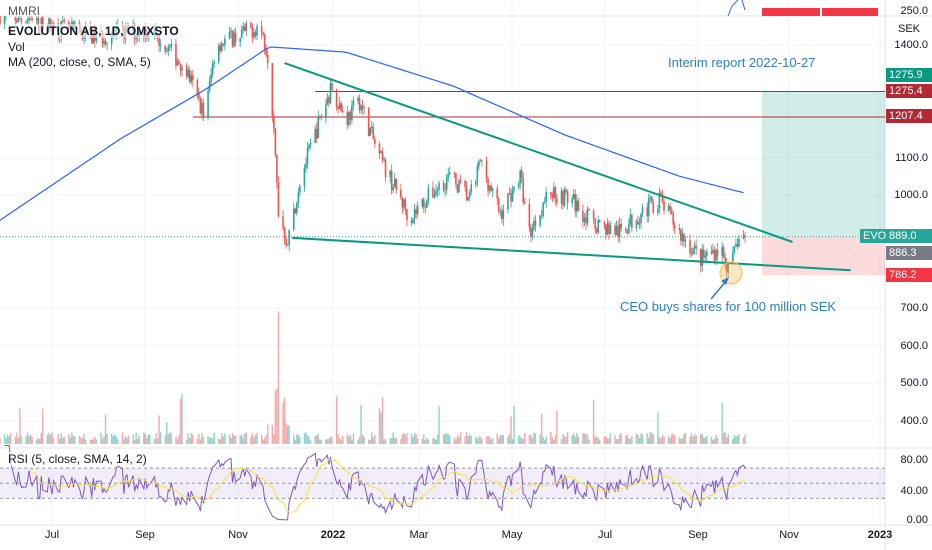  I want to click on ma-legend: MA (200, close, 0, SMA, 5), so click(79, 62).